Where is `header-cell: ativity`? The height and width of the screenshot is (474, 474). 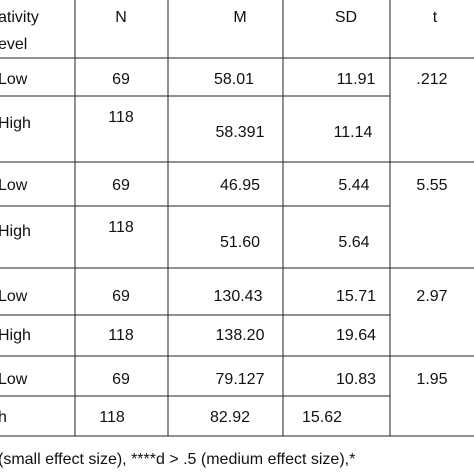
header-cell: ativity is located at coordinates (19, 17).